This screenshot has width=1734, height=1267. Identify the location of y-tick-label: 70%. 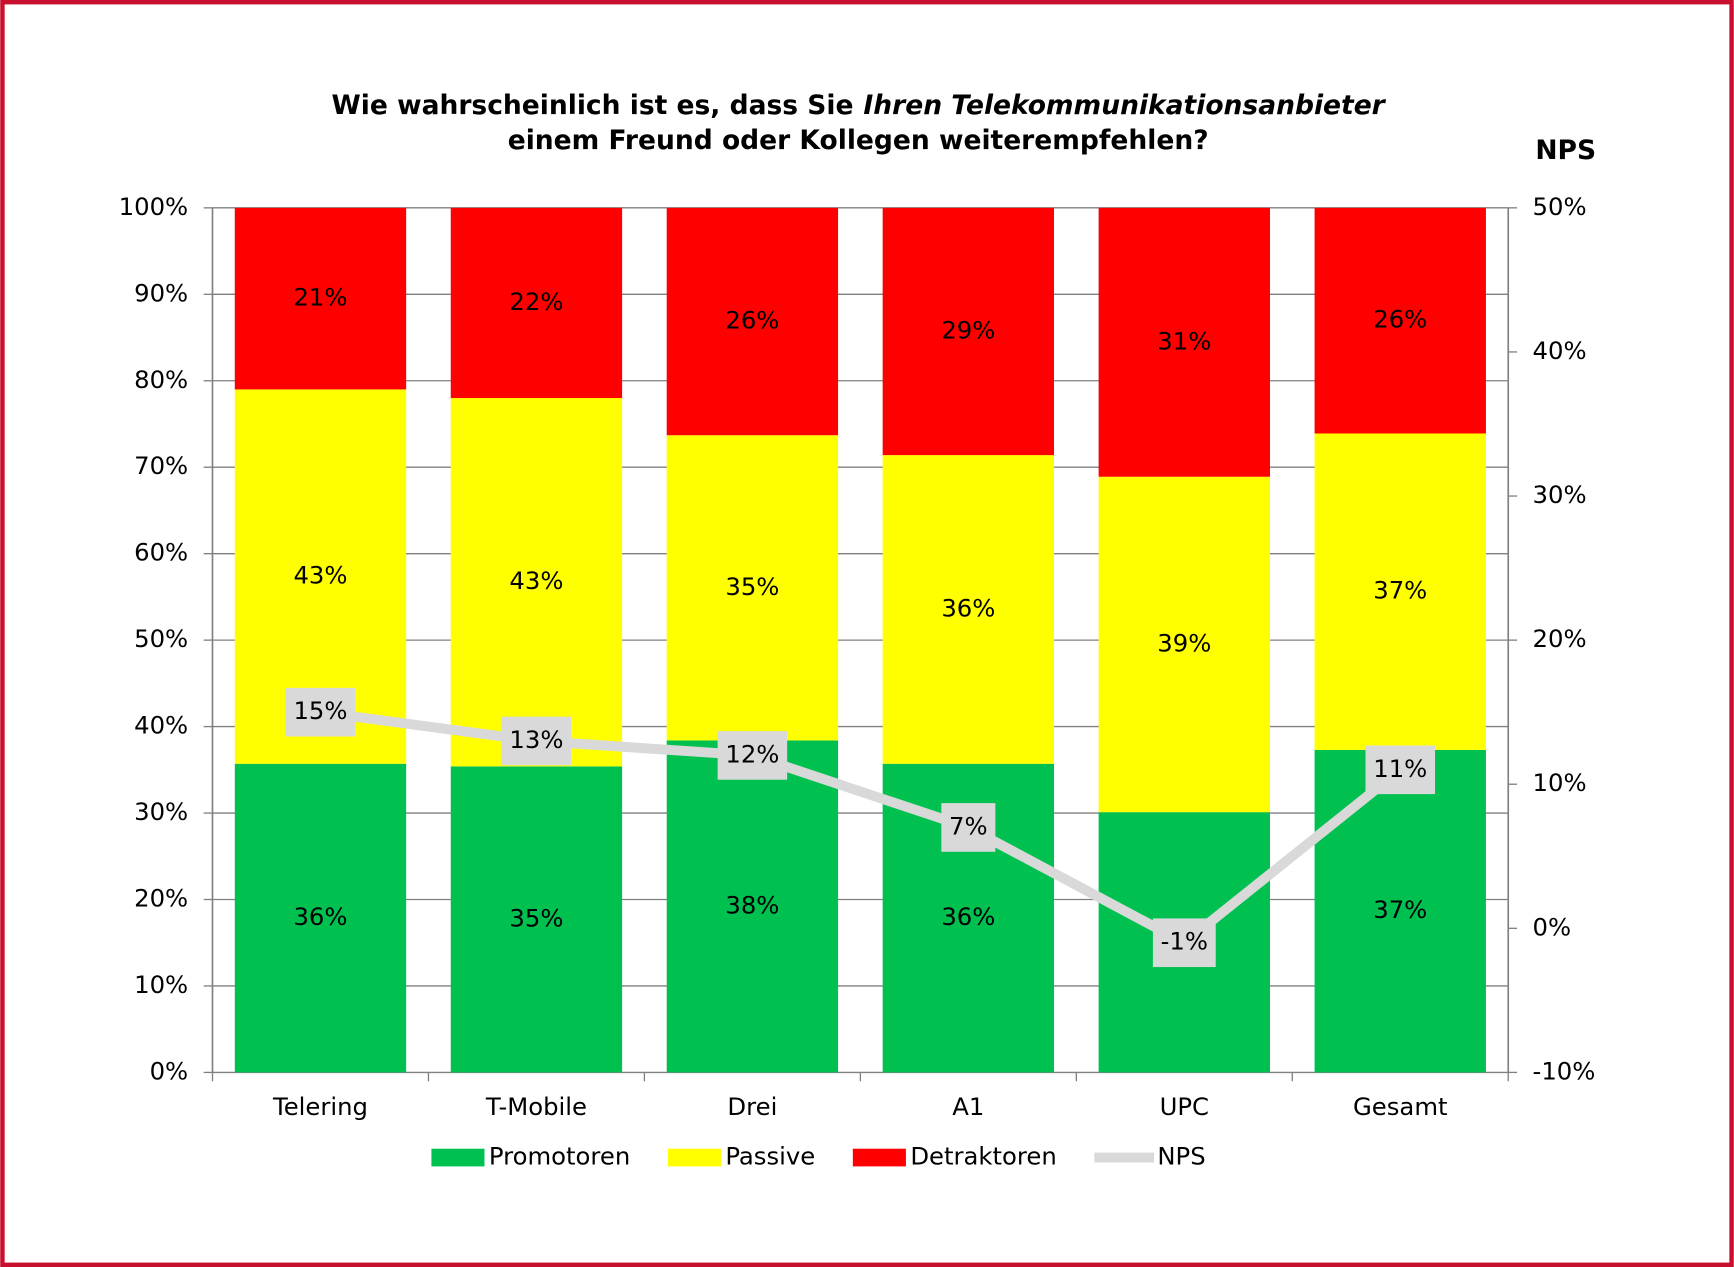
(161, 465).